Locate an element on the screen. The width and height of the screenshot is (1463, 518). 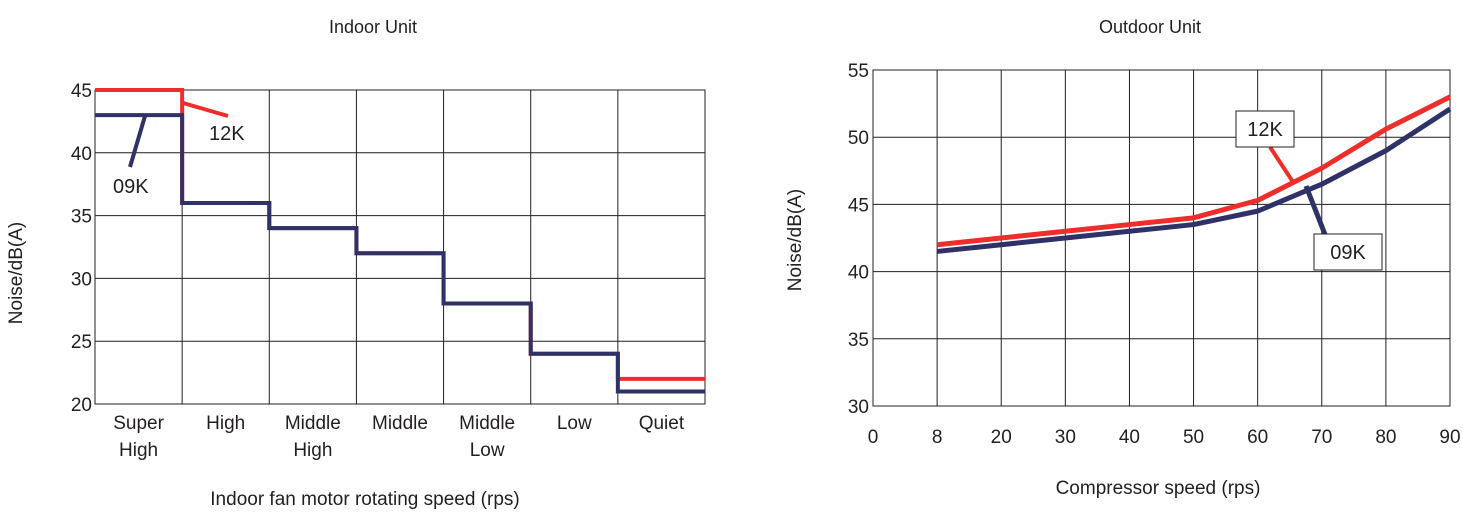
outdoor-12k-label-box is located at coordinates (1265, 129).